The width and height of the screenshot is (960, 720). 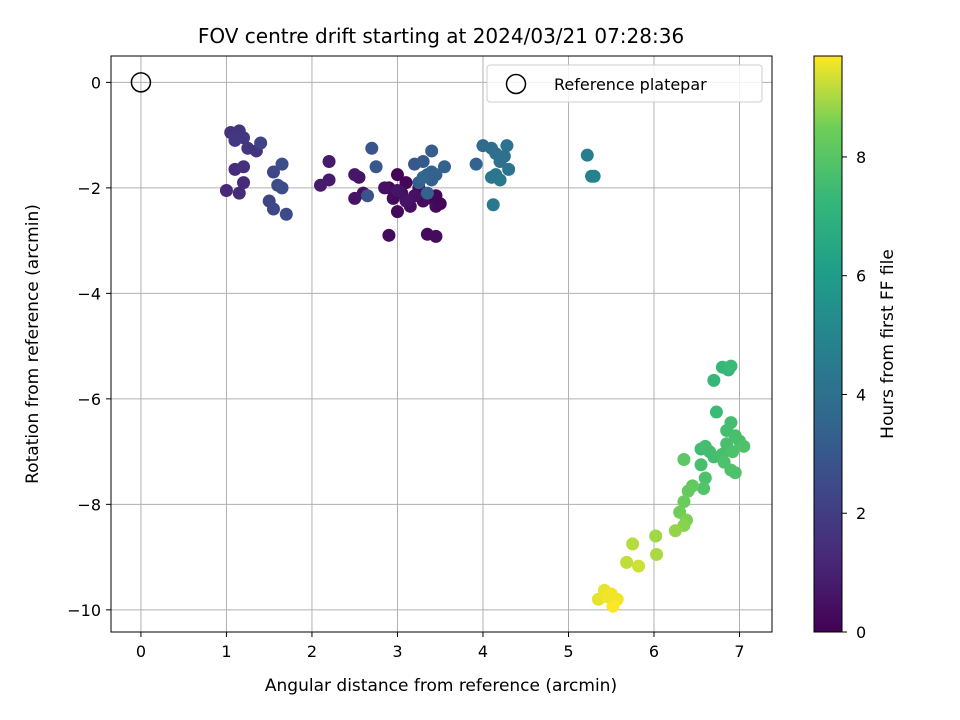 What do you see at coordinates (89, 293) in the screenshot?
I see `y-tick-label: −4` at bounding box center [89, 293].